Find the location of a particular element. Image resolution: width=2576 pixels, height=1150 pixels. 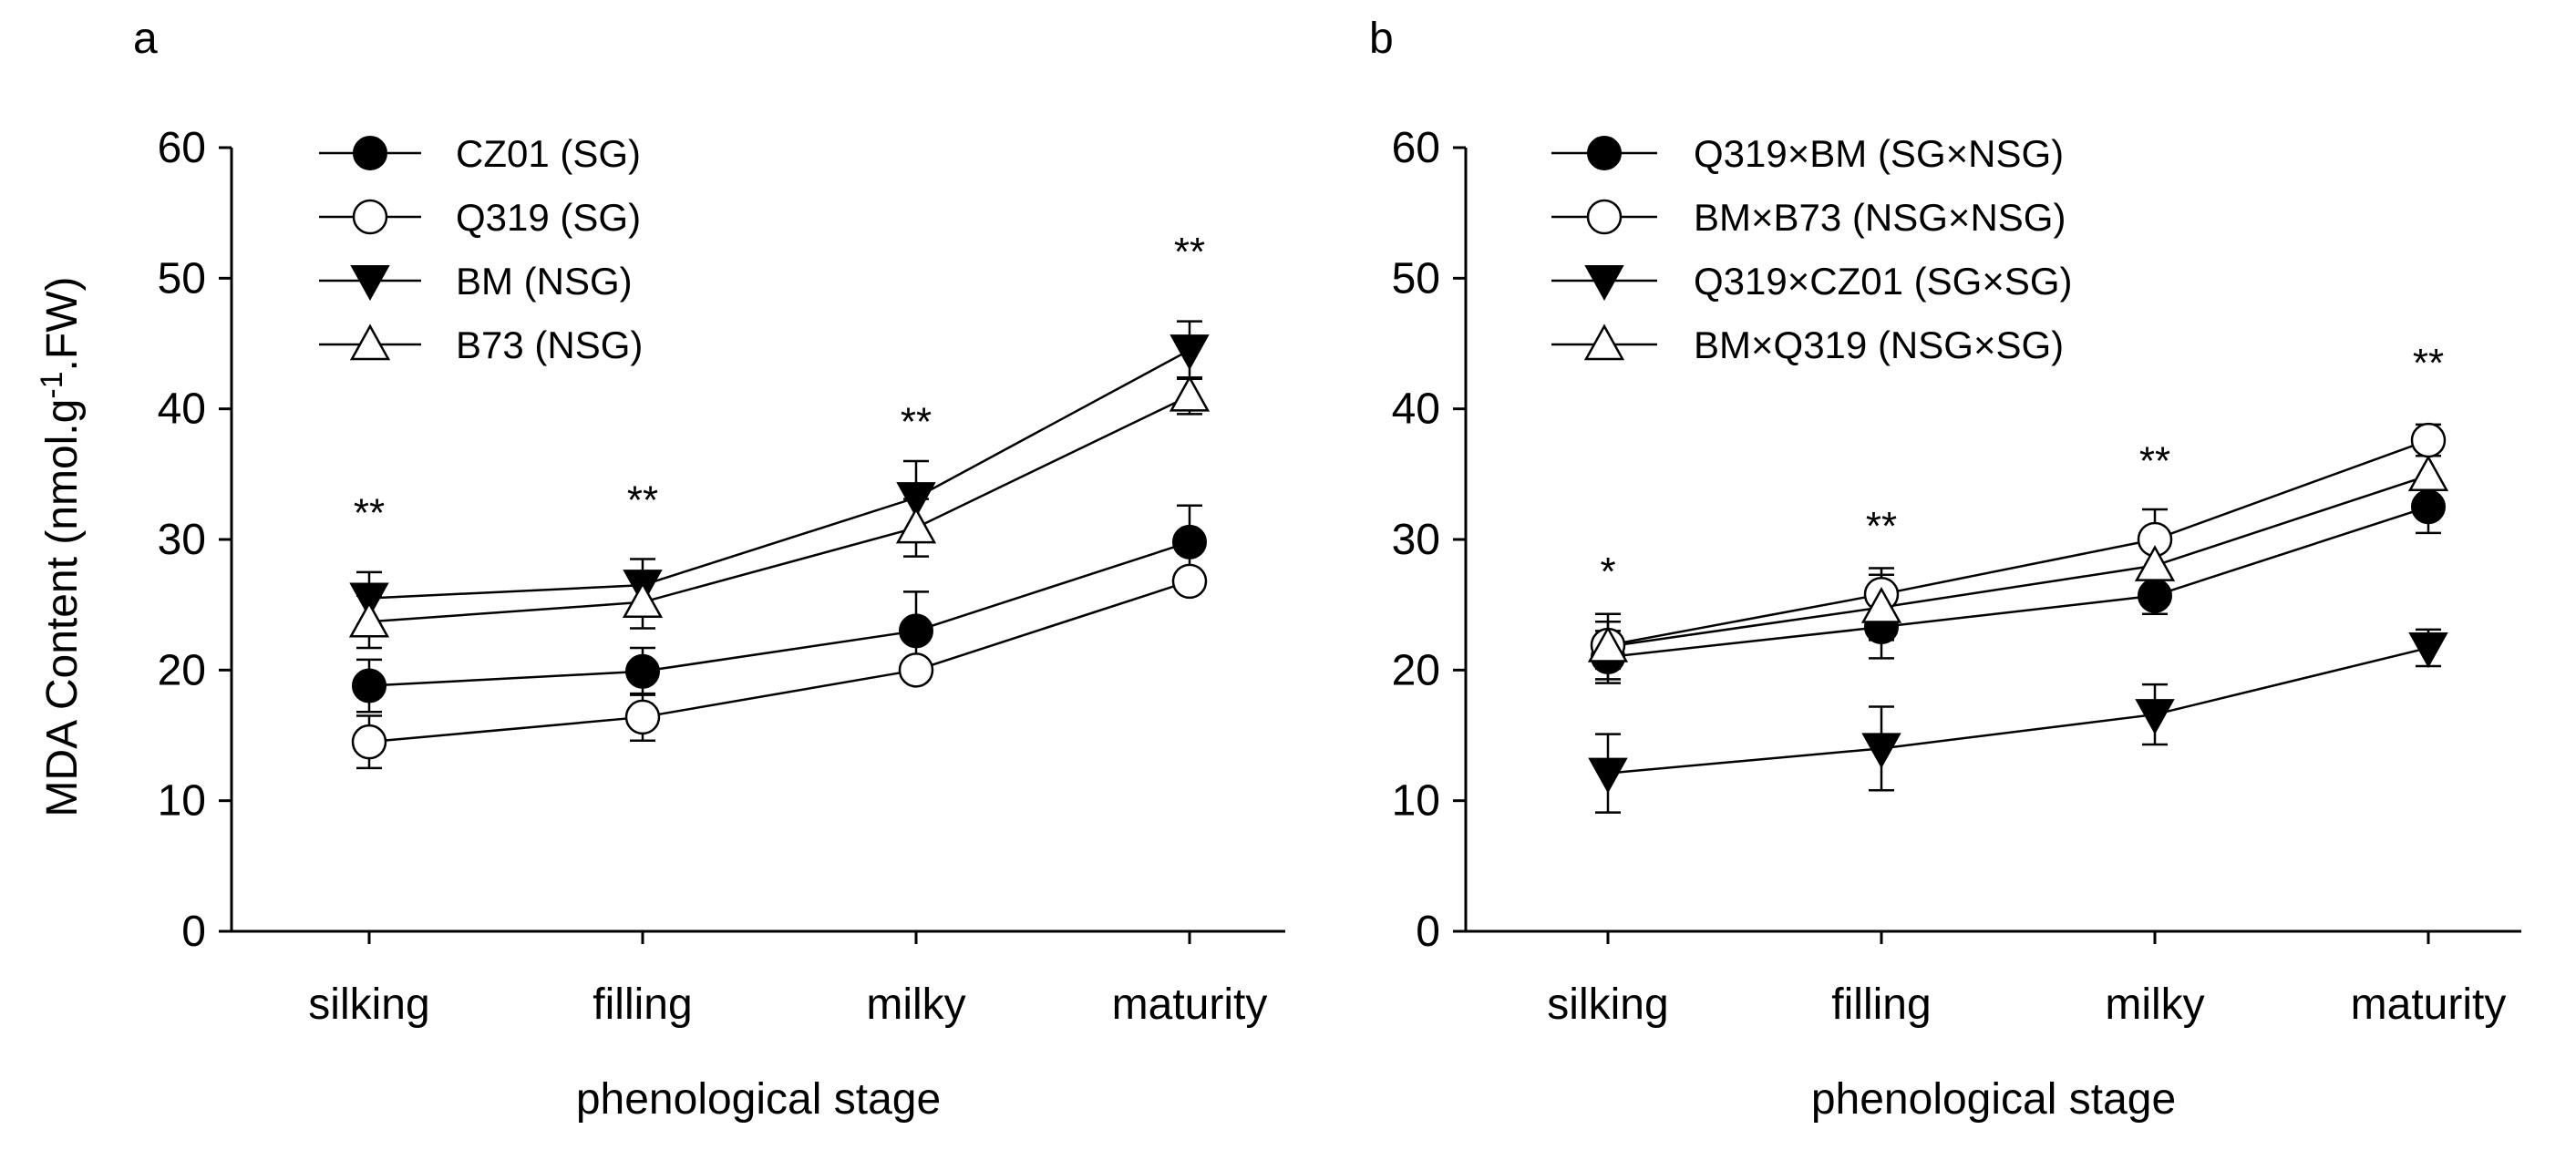

legend-label: Q319×BM (SG×NSG) is located at coordinates (1879, 153).